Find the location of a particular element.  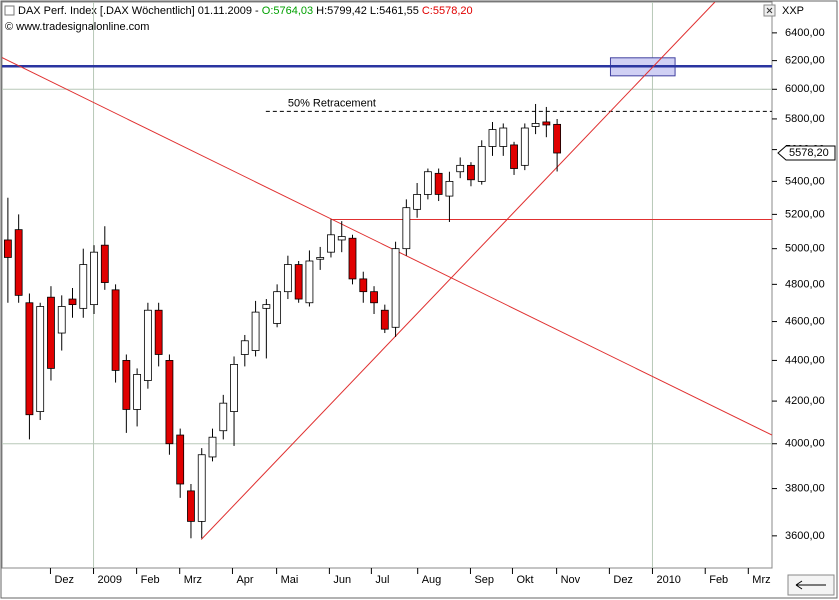

x-tick-label: 2009 is located at coordinates (110, 580).